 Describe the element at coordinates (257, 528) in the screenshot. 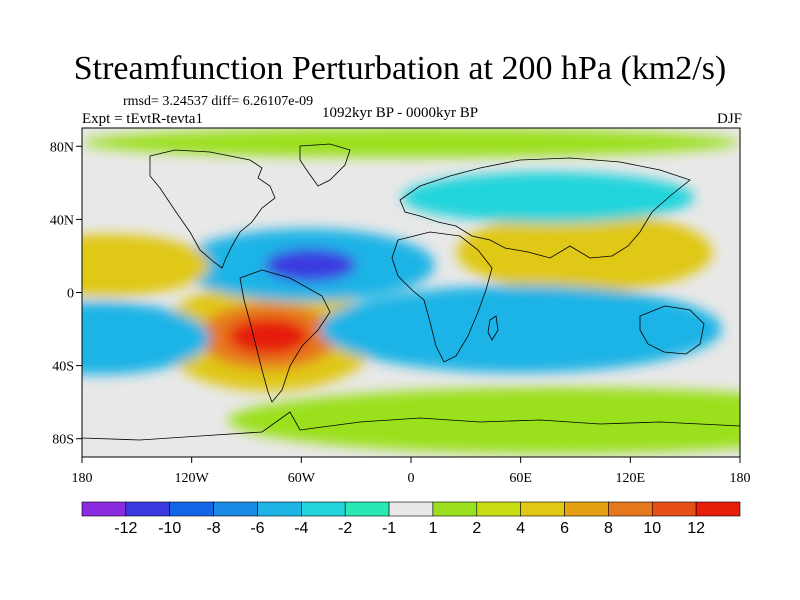

I see `colorbar-label-3: -6` at that location.